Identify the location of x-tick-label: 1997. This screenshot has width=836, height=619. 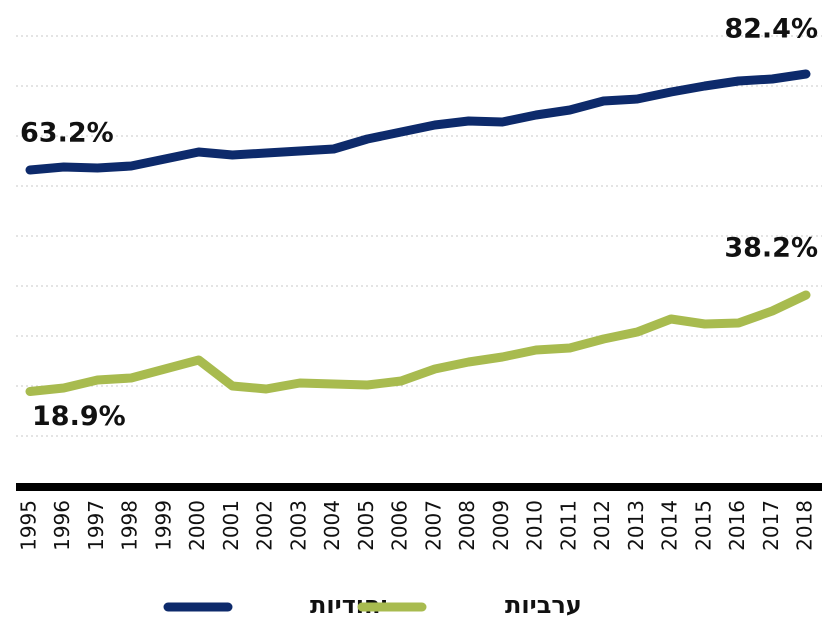
(96, 525).